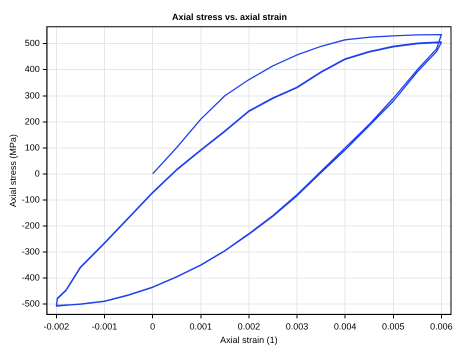 The width and height of the screenshot is (471, 354). I want to click on x-tick-label: 0.004, so click(345, 326).